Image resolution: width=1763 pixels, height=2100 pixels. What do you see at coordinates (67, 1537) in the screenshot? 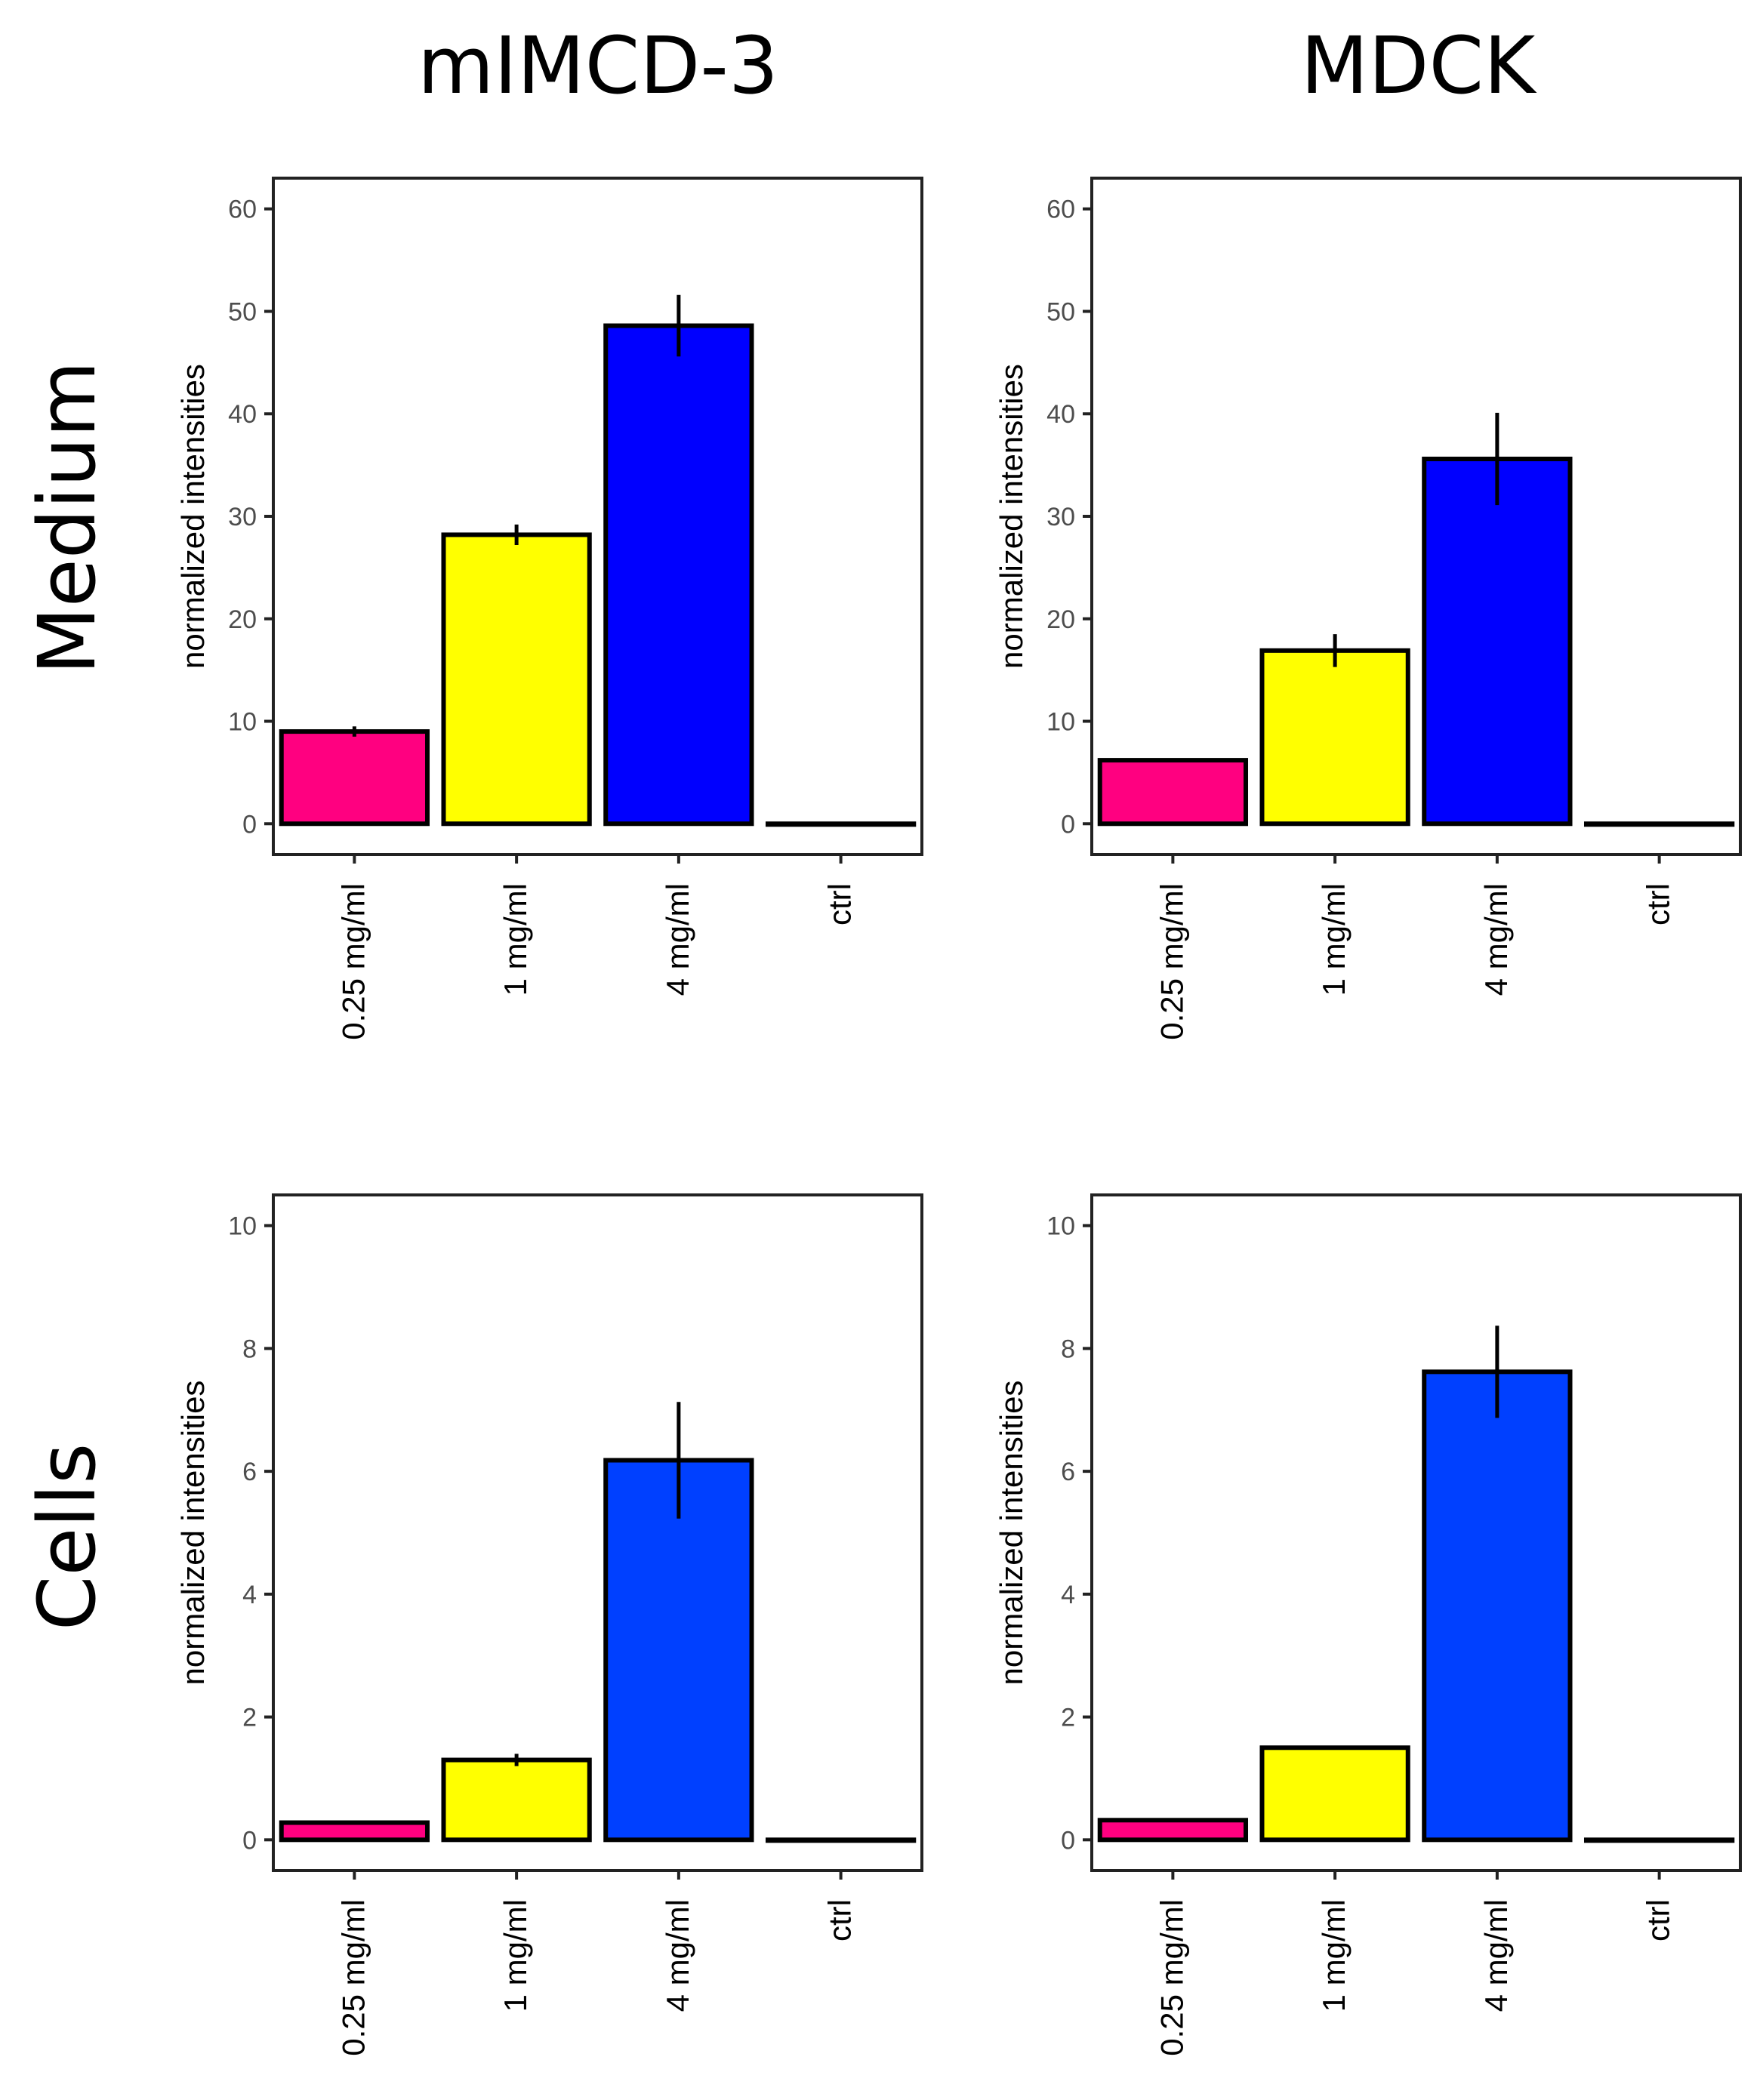
I see `row-title-cells: Cells` at bounding box center [67, 1537].